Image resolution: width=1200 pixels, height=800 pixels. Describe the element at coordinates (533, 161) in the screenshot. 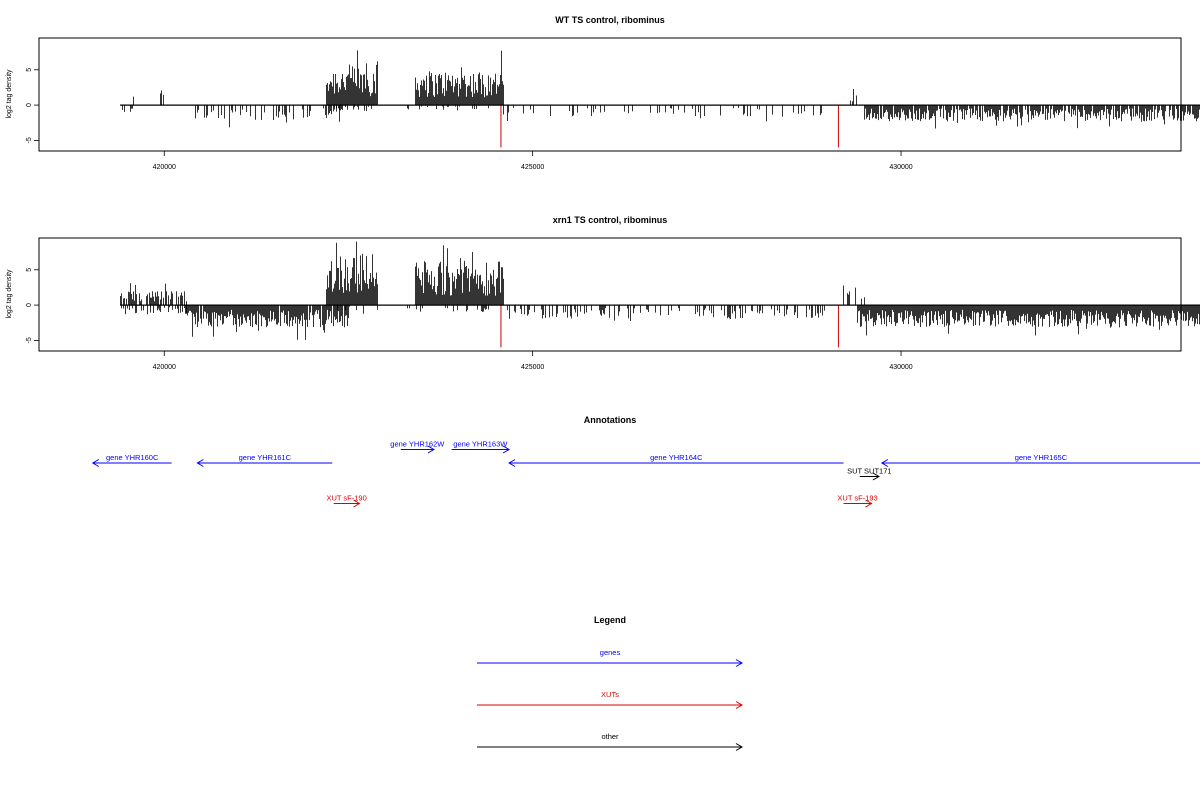

I see `wt-x-ticks: 420000 425000 430000` at that location.